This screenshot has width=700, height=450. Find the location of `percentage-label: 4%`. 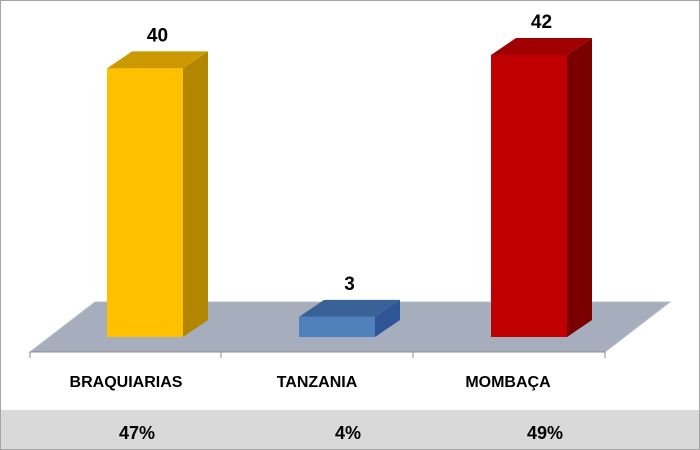

percentage-label: 4% is located at coordinates (348, 433).